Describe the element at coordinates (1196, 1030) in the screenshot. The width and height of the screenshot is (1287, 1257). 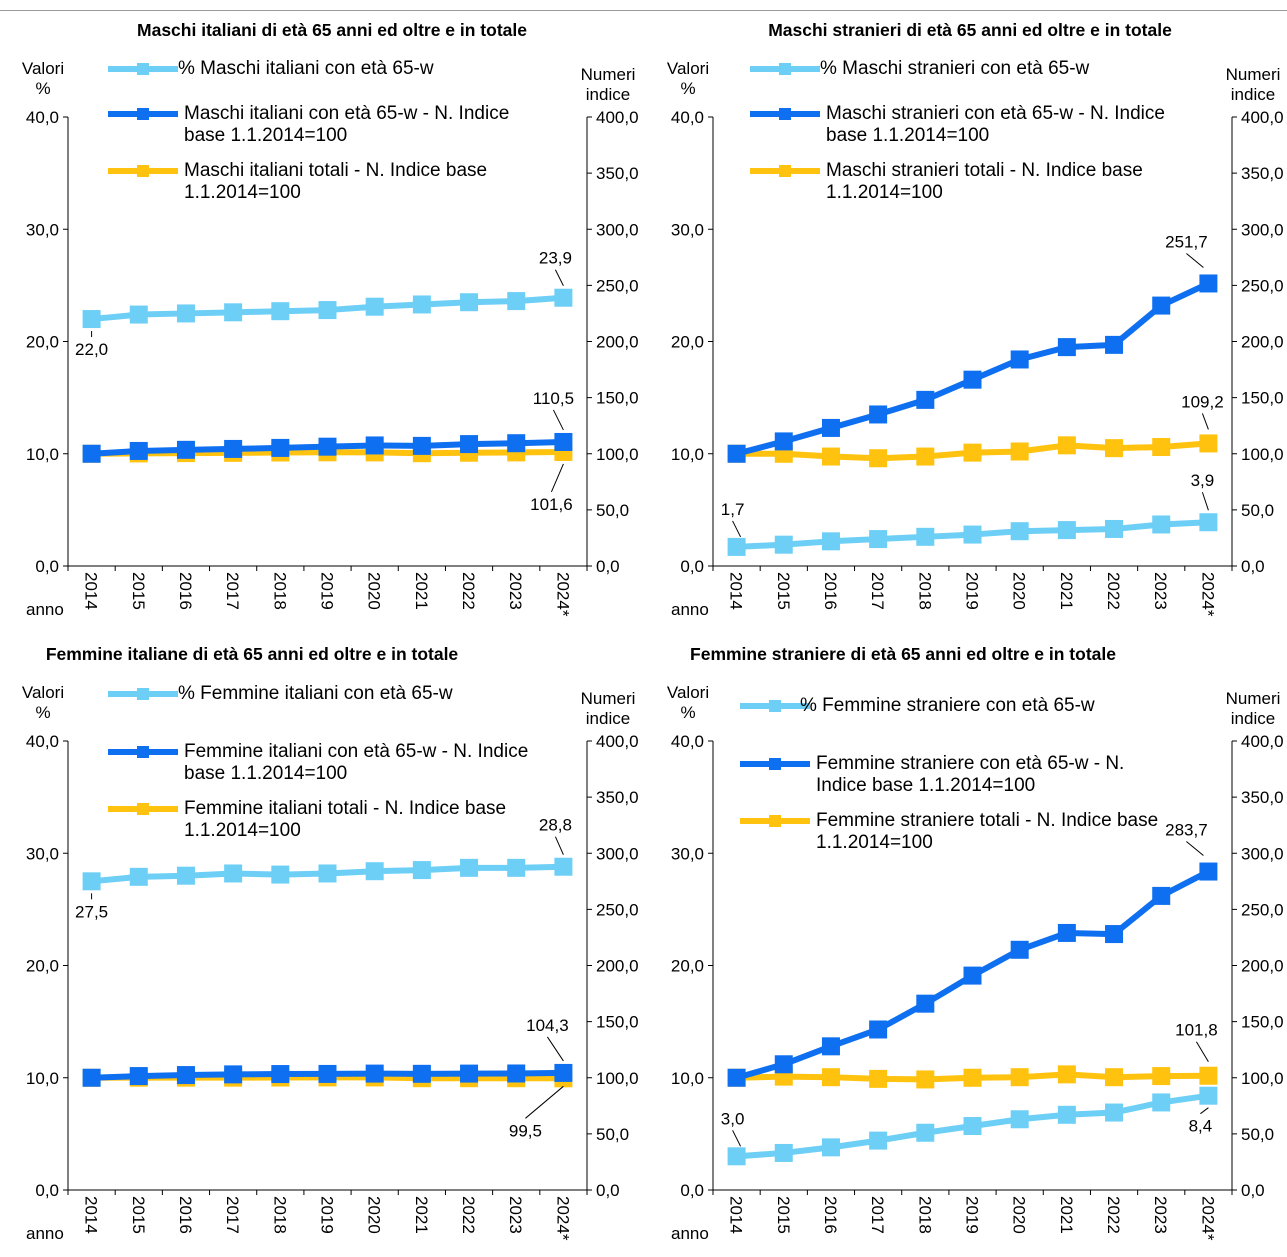
I see `data-label: 101,8` at that location.